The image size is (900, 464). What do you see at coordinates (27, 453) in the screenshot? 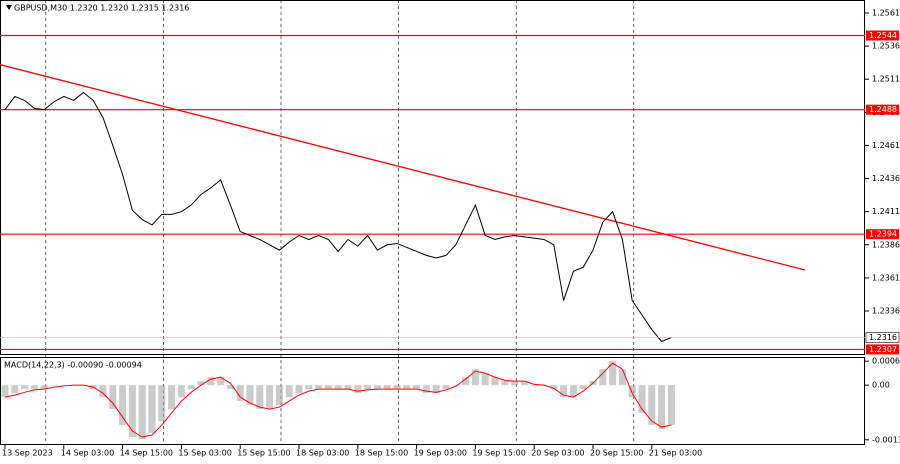
I see `x-tick-label: 13 Sep 2023` at bounding box center [27, 453].